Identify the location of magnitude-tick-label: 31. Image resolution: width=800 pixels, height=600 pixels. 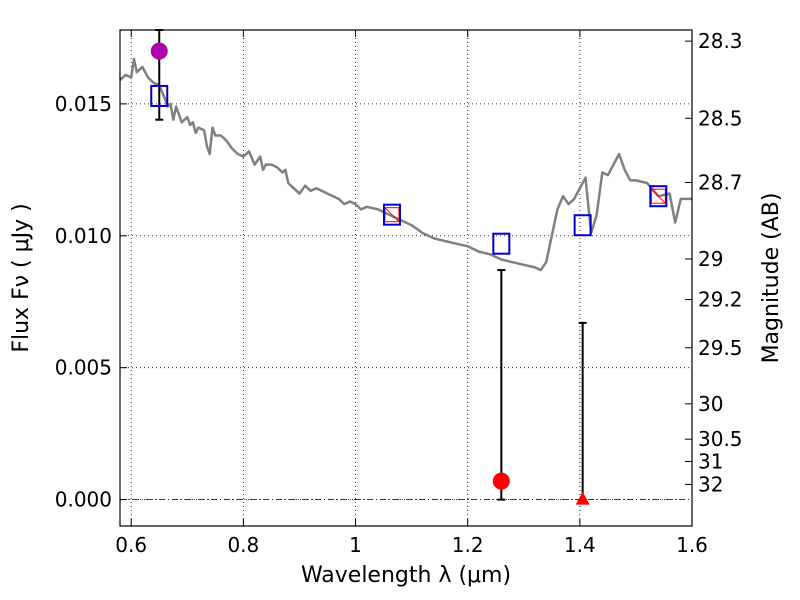
(710, 461).